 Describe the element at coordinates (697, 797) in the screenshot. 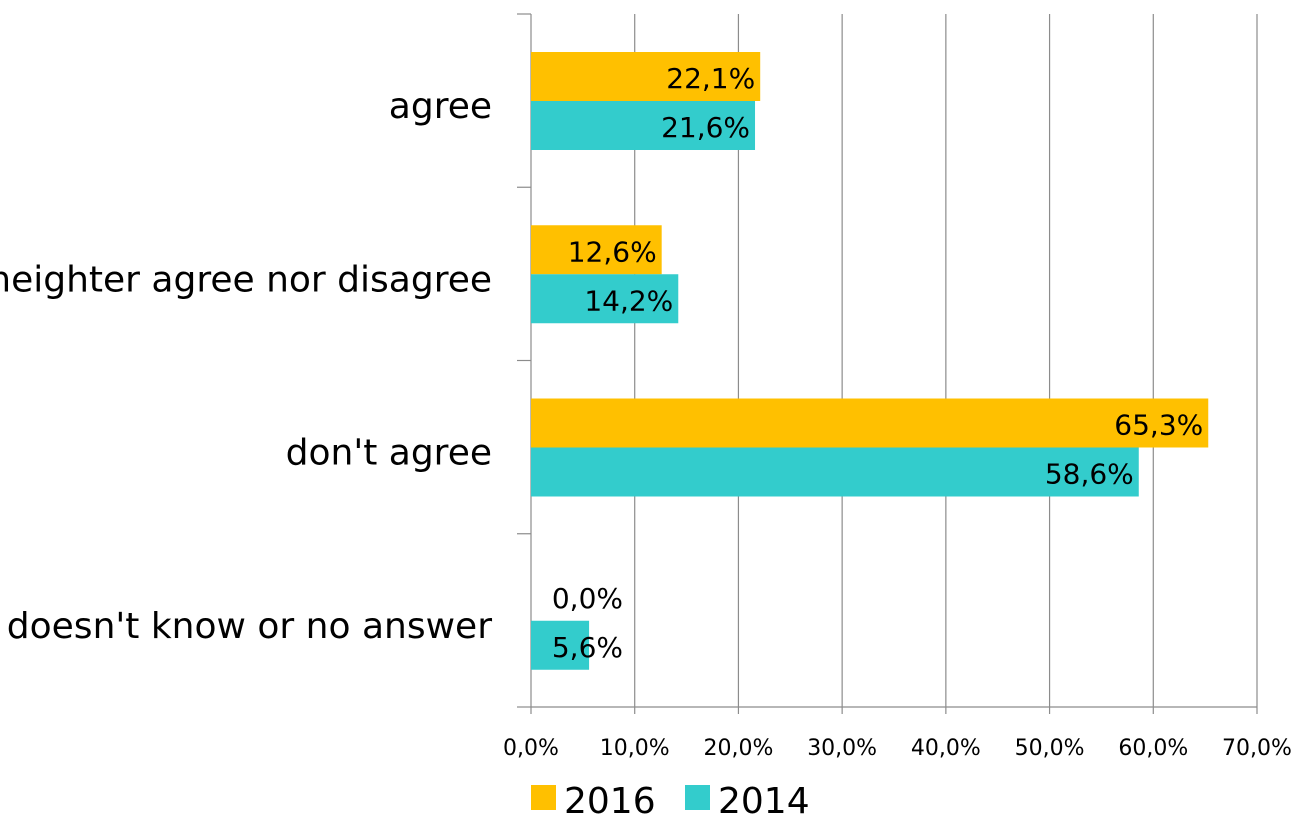

I see `legend-swatch-2014` at that location.